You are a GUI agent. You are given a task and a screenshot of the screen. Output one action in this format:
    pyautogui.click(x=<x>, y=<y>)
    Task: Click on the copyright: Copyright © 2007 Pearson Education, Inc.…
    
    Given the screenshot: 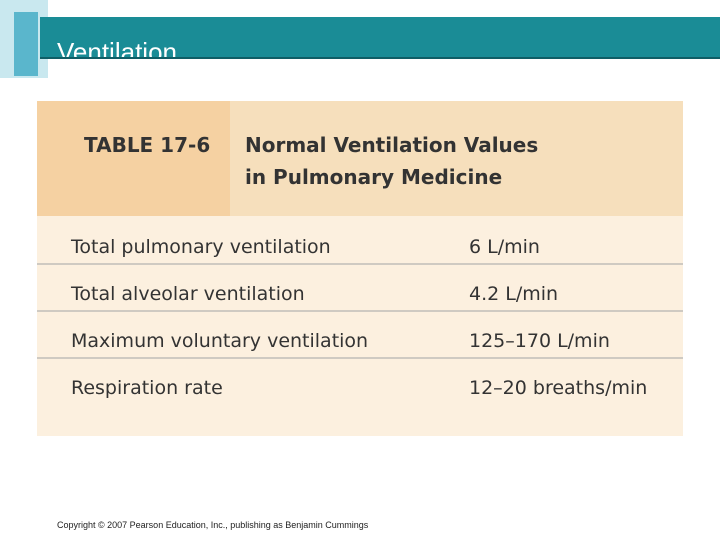 What is the action you would take?
    pyautogui.click(x=213, y=525)
    